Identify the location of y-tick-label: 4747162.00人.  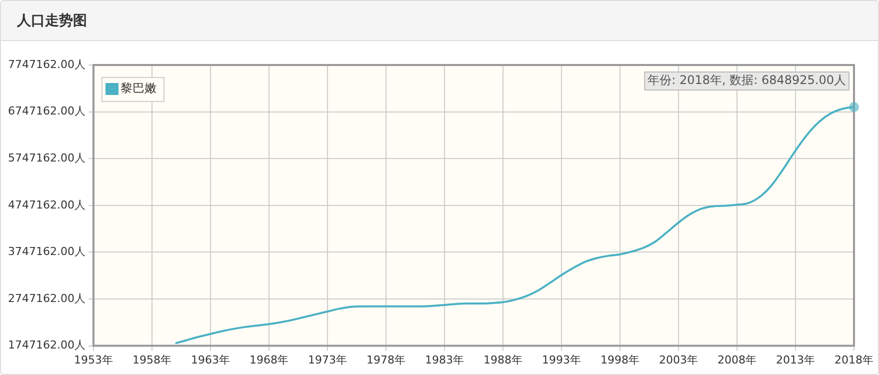
(47, 205).